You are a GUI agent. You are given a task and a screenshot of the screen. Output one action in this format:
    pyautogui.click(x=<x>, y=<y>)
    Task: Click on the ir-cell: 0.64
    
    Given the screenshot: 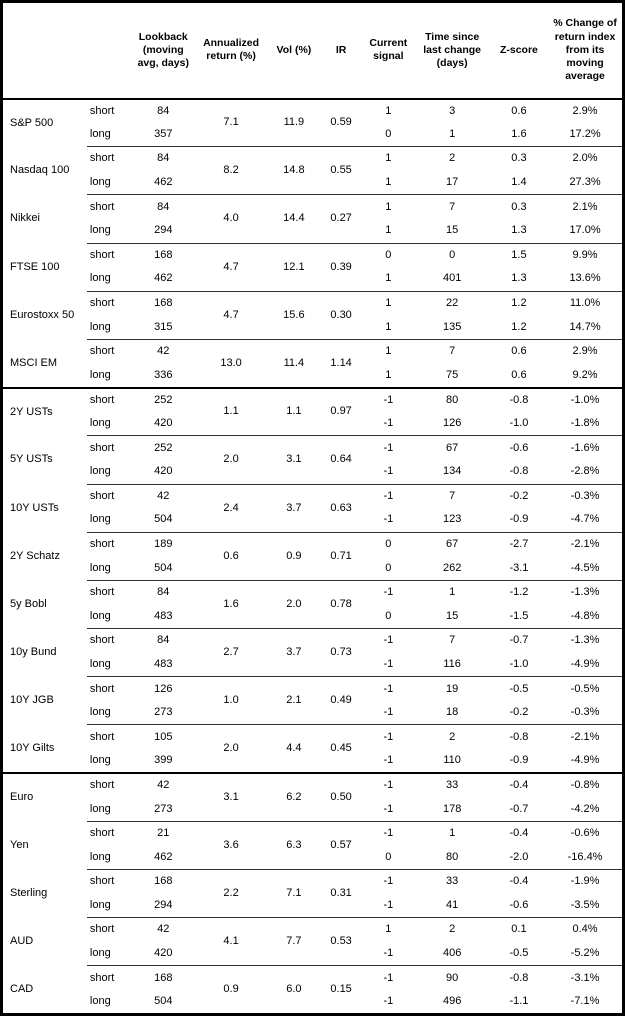 What is the action you would take?
    pyautogui.click(x=341, y=460)
    